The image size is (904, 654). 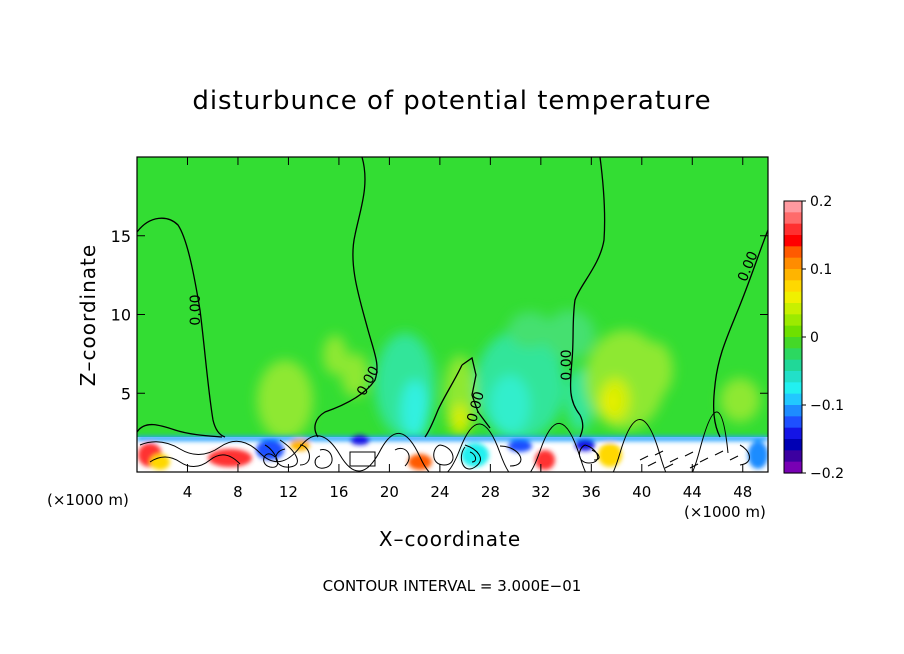 I want to click on x-tick-label: 36, so click(x=591, y=492).